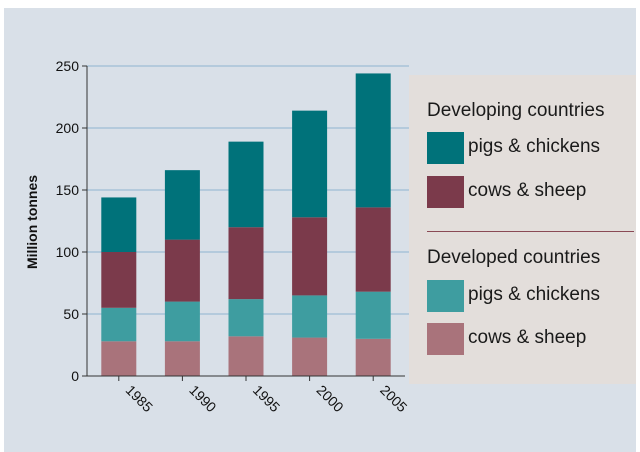  I want to click on y-tick-label: 100, so click(68, 252).